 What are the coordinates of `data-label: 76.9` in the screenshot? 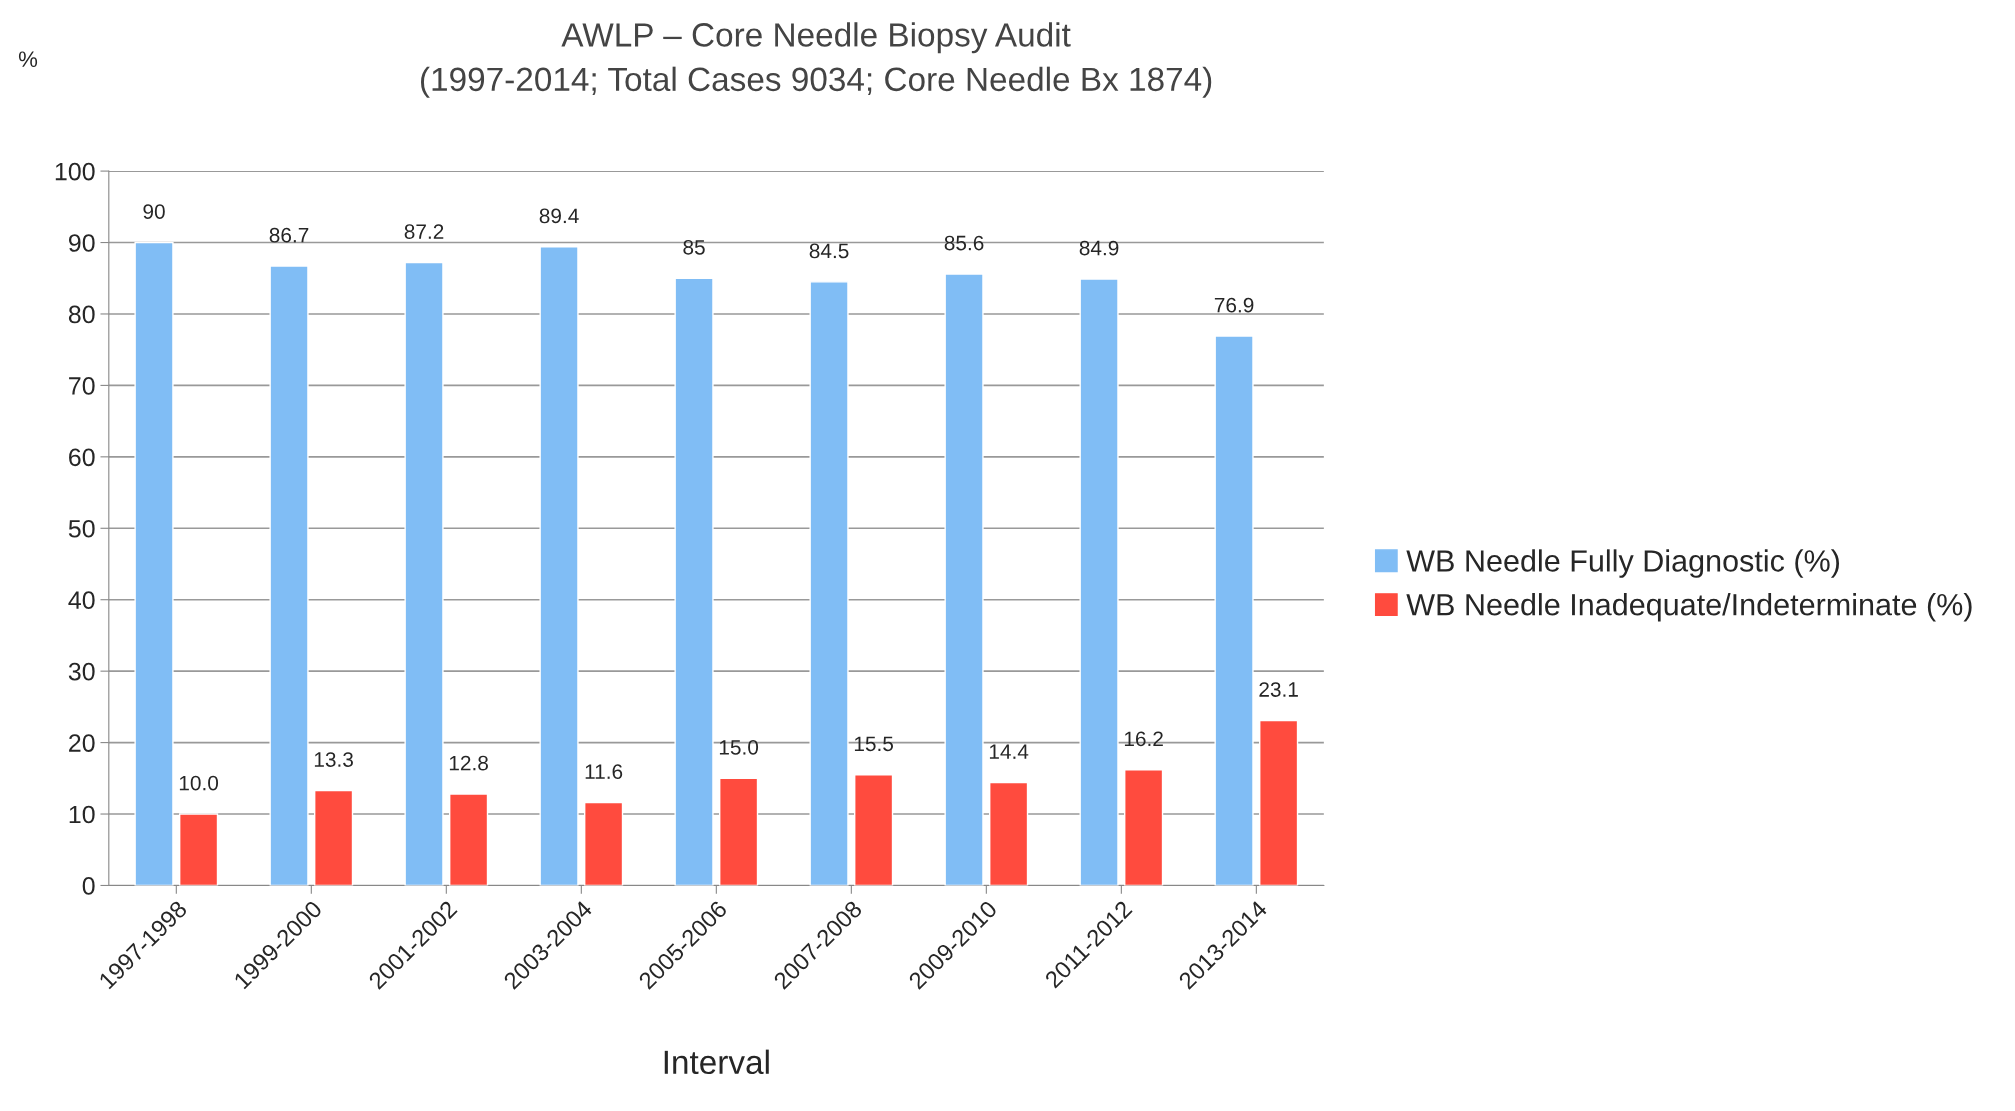 It's located at (1234, 305).